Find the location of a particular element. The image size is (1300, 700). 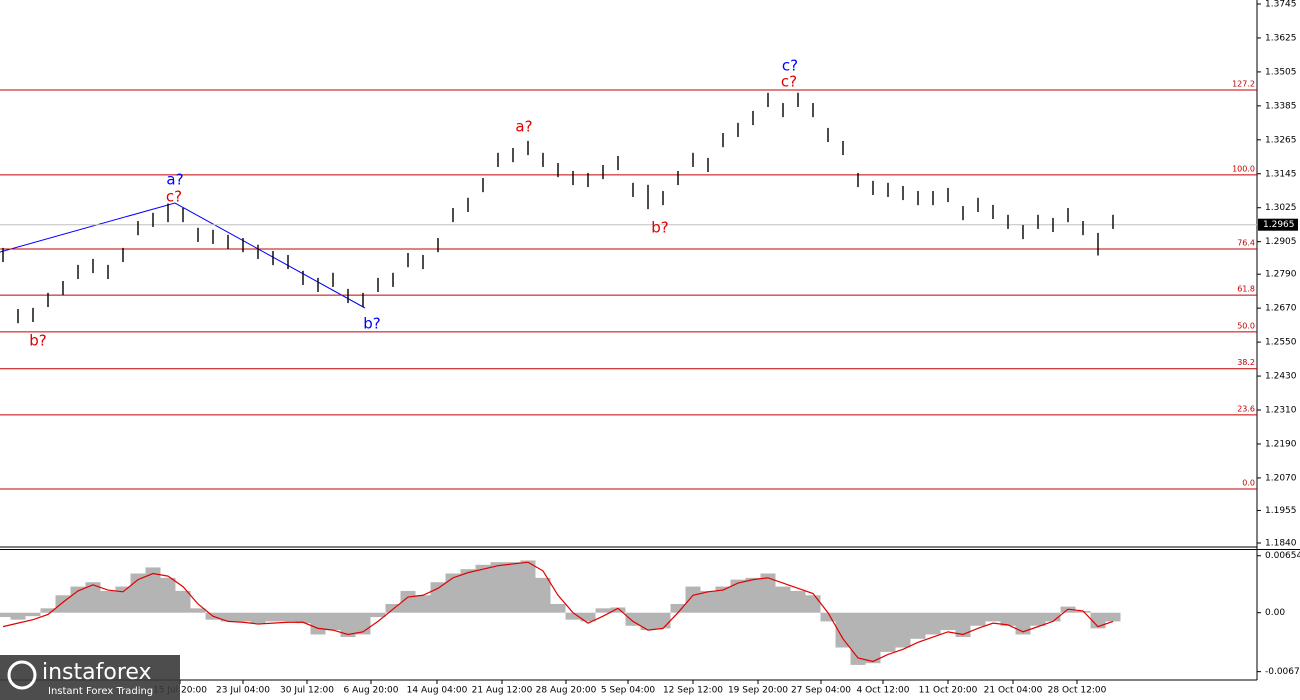

x-tick-label: 28 Oct 12:00 is located at coordinates (1077, 691).